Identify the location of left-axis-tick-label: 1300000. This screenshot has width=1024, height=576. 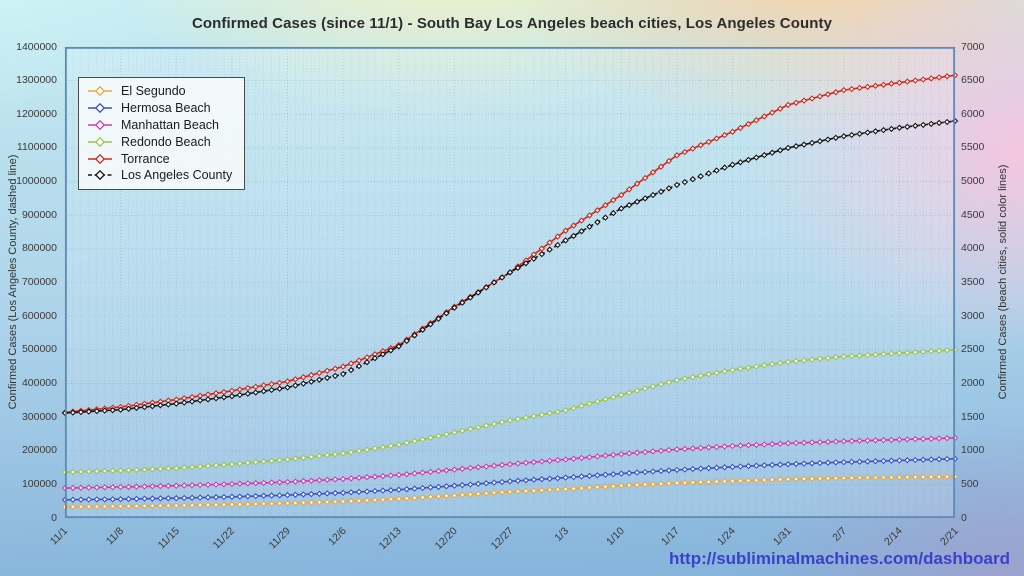
(36, 80).